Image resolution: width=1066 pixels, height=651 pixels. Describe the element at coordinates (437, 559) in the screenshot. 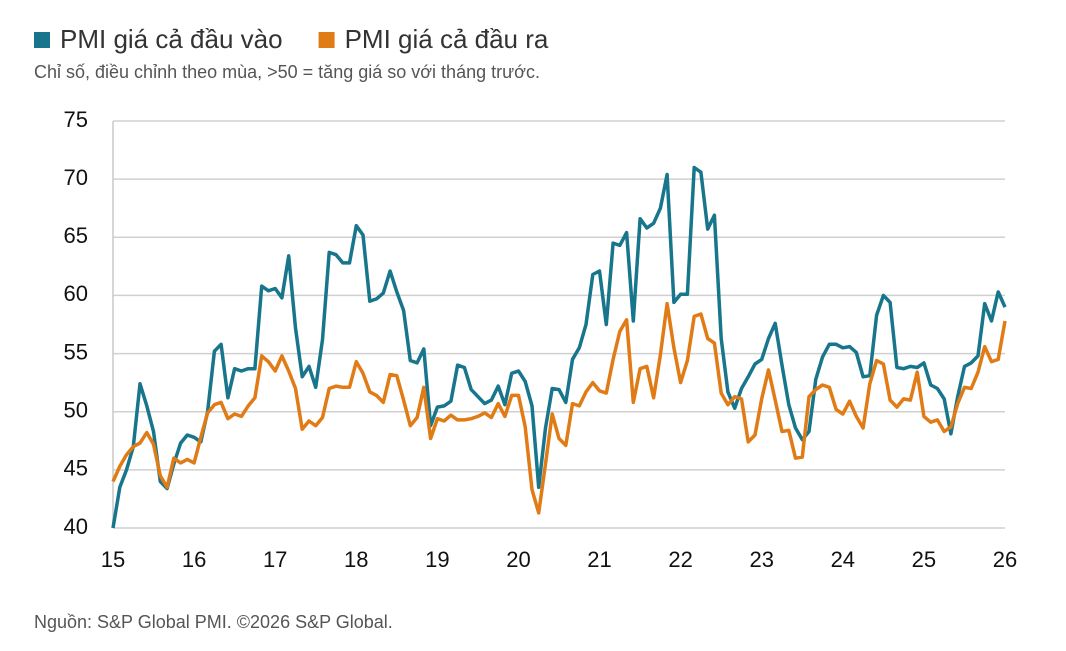

I see `x-tick-label: 19` at that location.